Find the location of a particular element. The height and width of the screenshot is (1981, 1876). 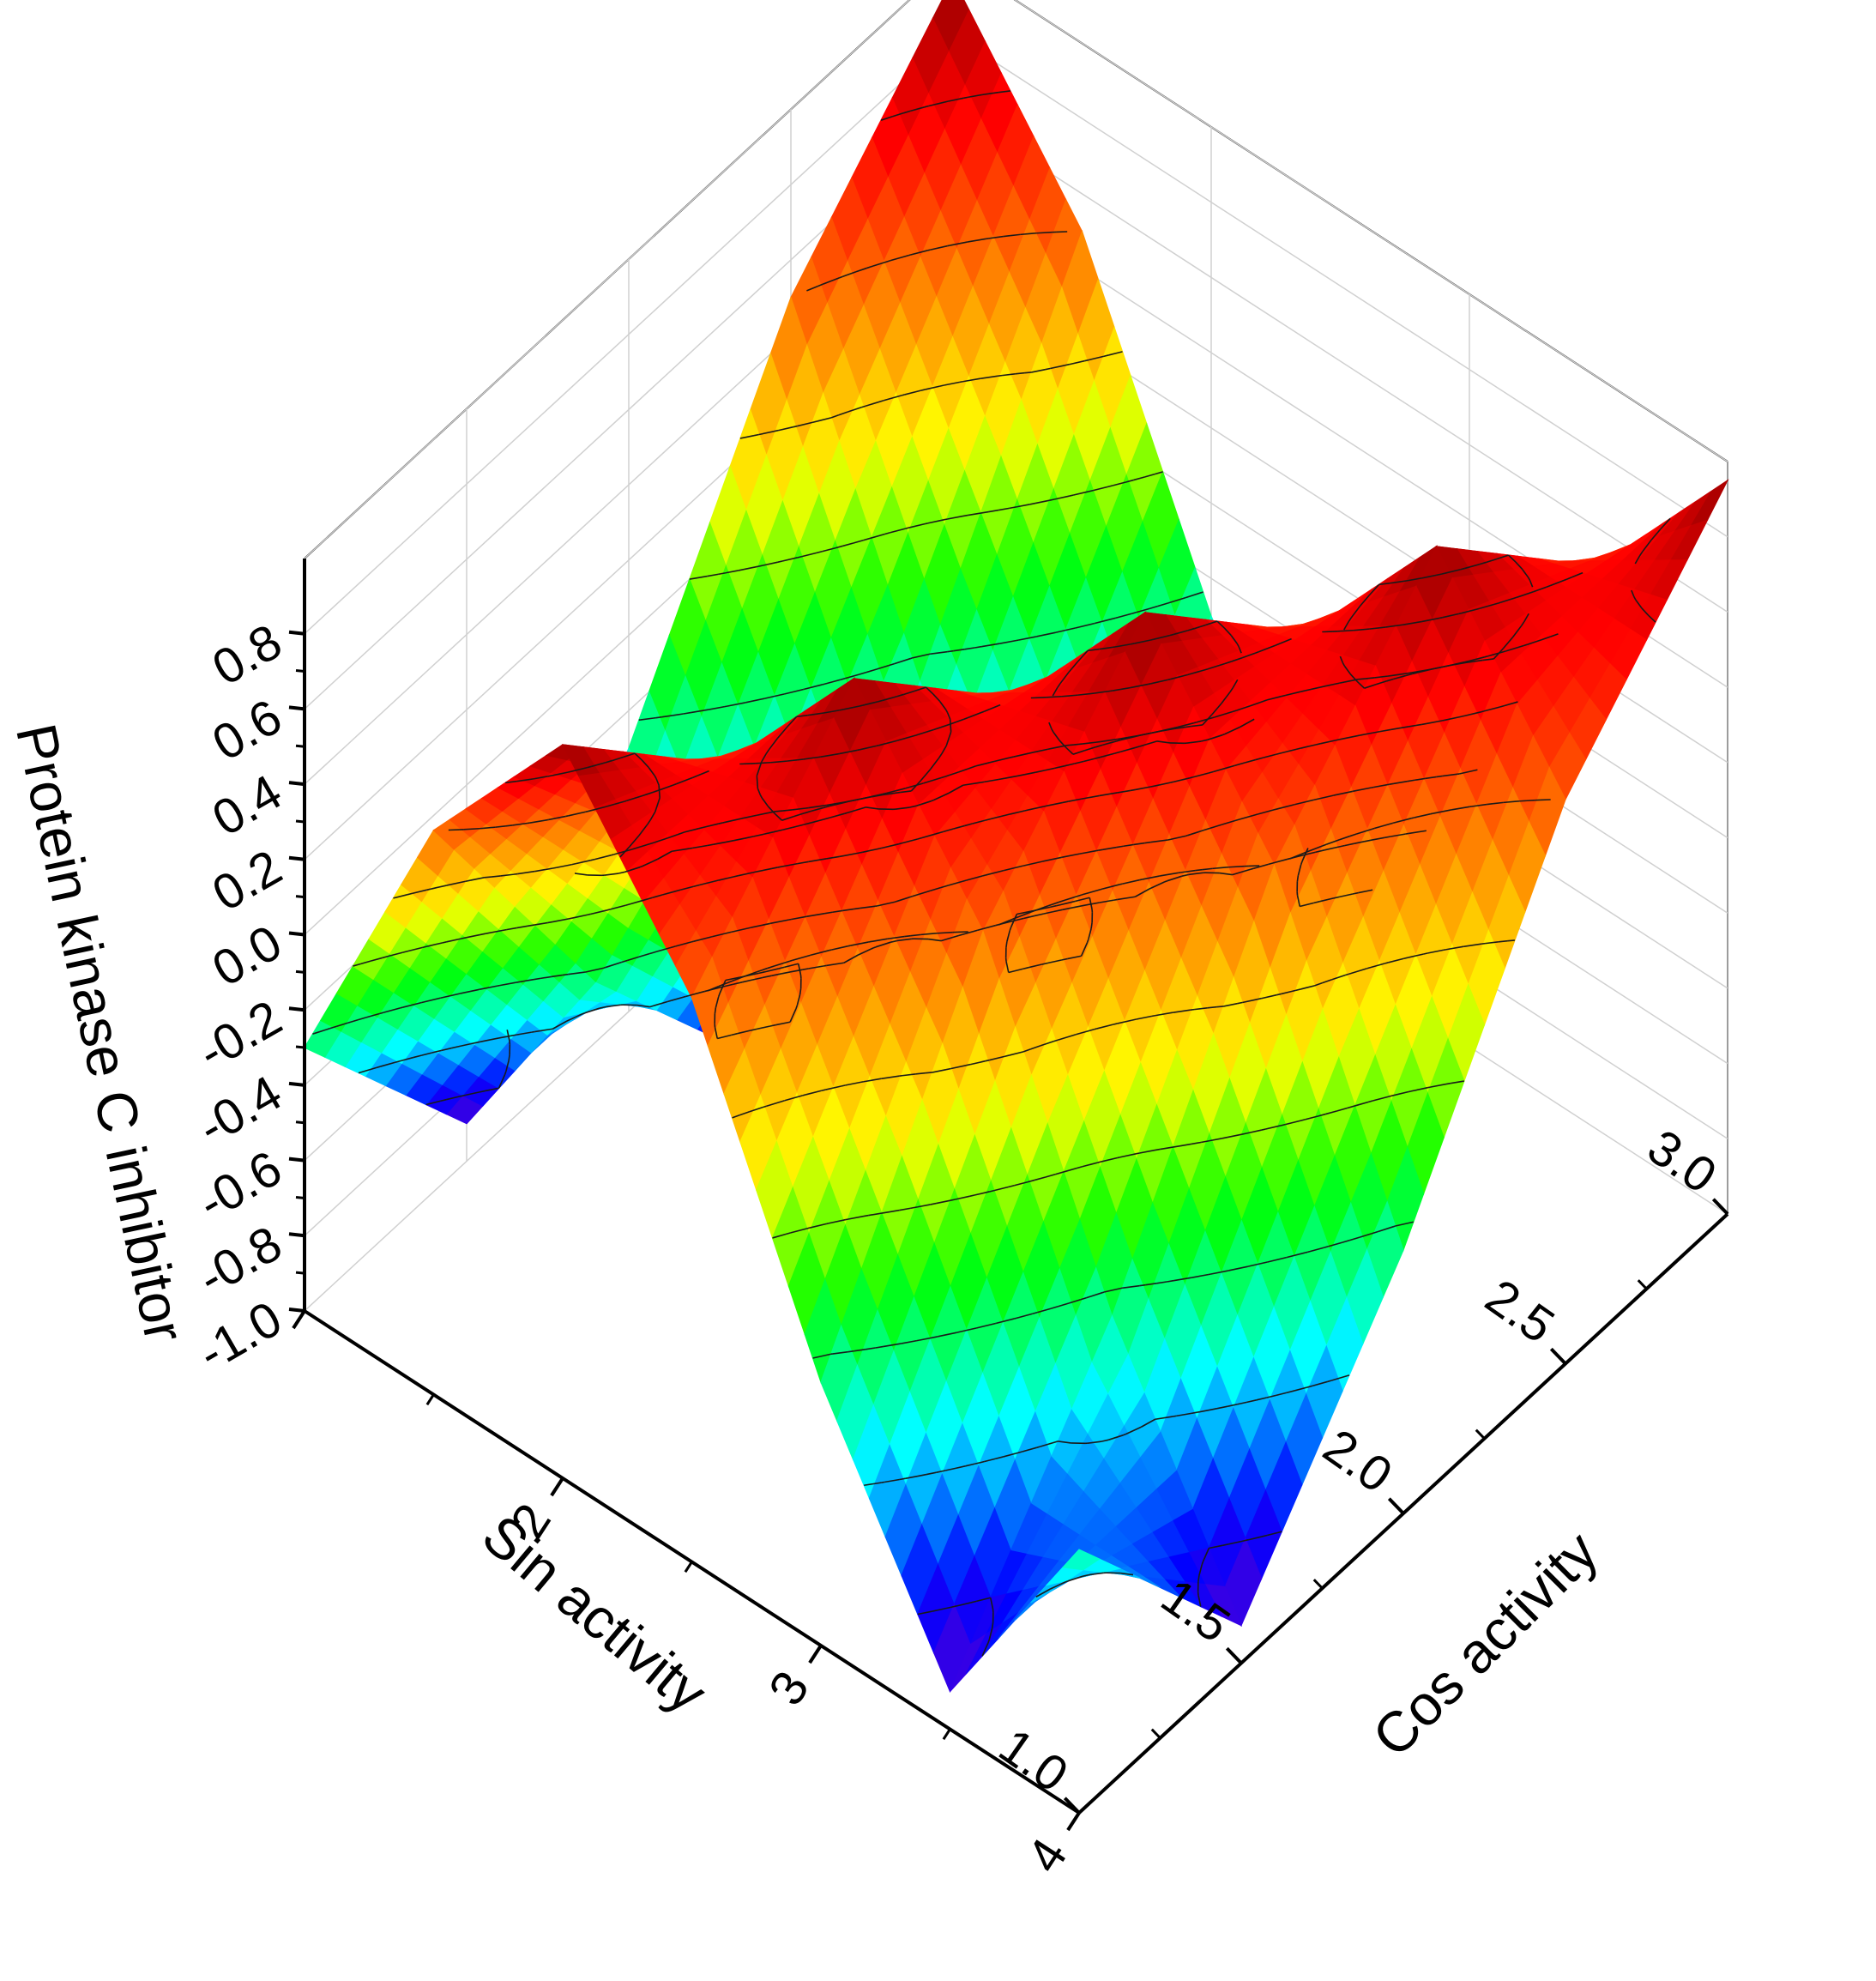

y-tick is located at coordinates (1720, 1207).